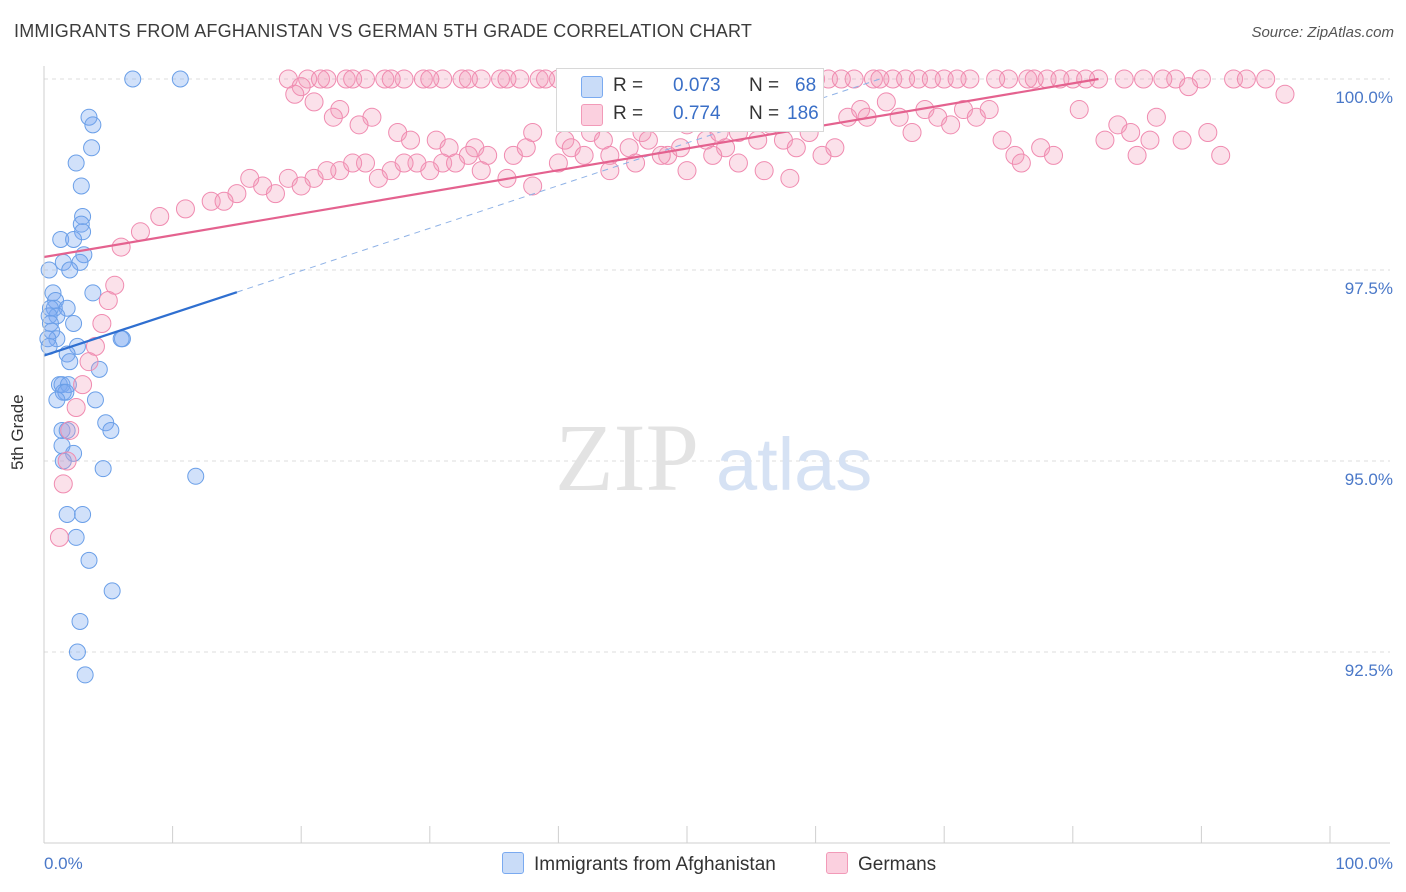  What do you see at coordinates (1369, 288) in the screenshot?
I see `y-tick-label: 97.5%` at bounding box center [1369, 288].